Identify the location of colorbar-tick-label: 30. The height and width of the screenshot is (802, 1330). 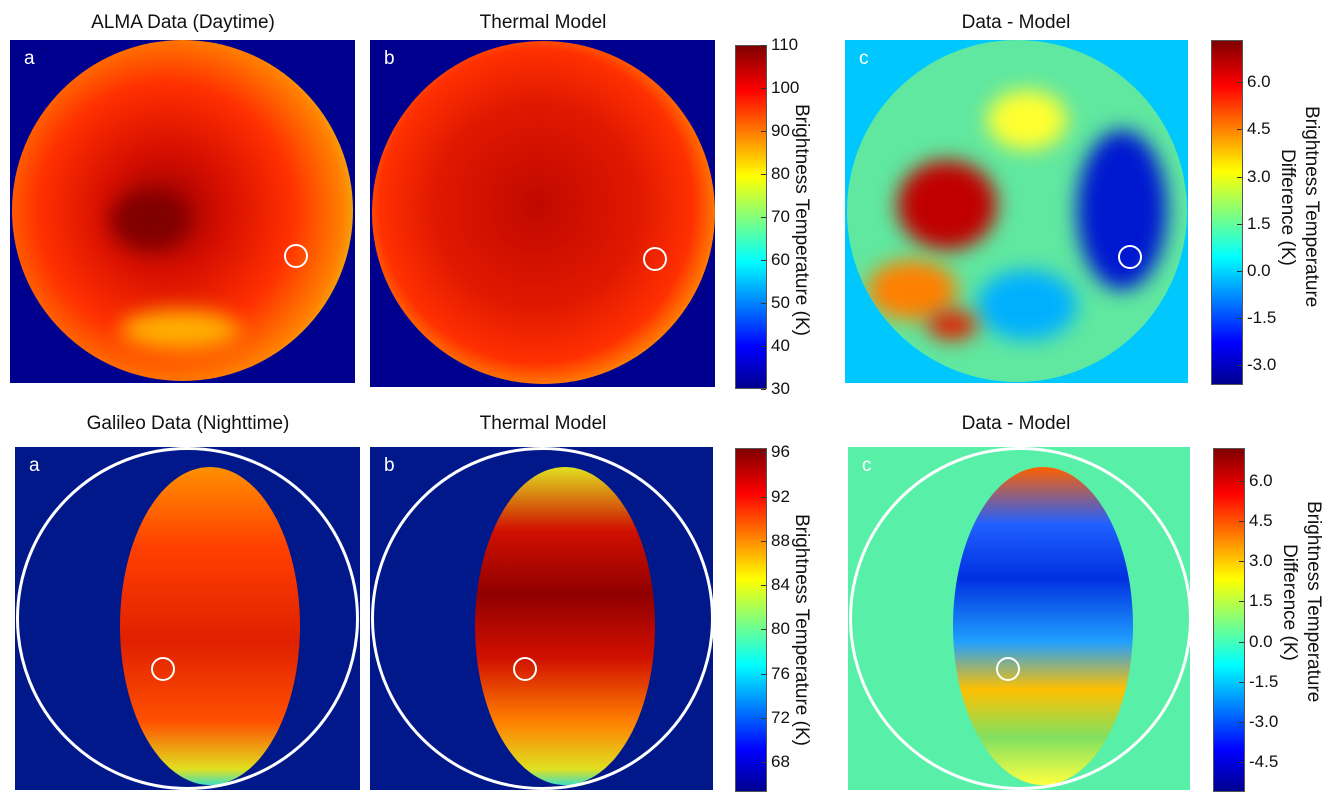
(780, 388).